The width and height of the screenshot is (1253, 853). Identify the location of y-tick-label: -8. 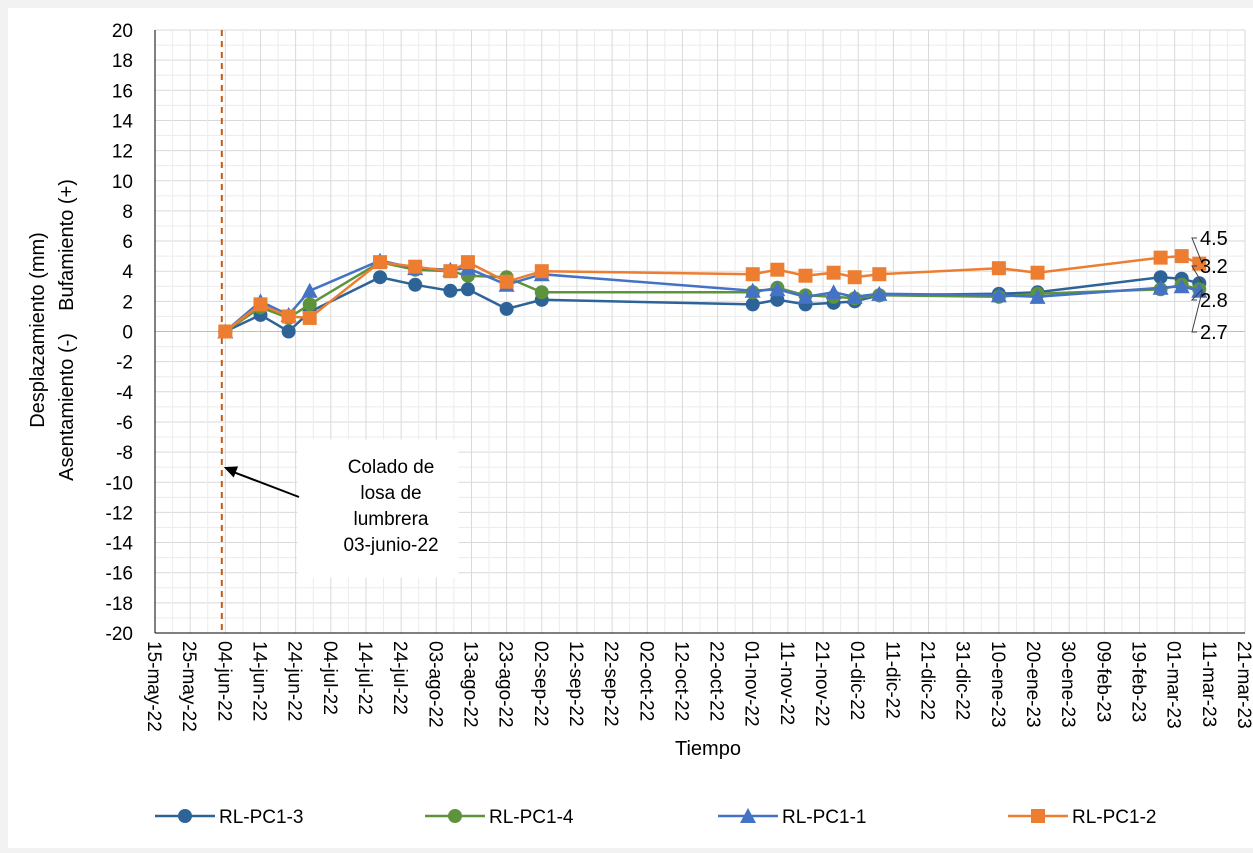
(124, 453).